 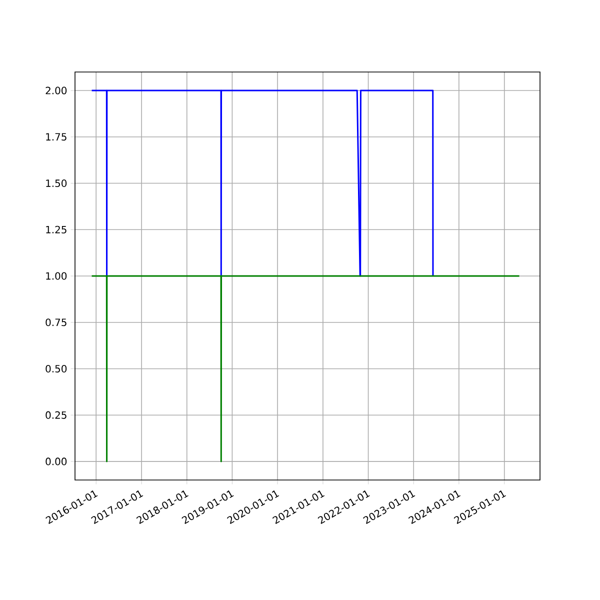 I want to click on y-tick-label: 2.00, so click(x=56, y=90).